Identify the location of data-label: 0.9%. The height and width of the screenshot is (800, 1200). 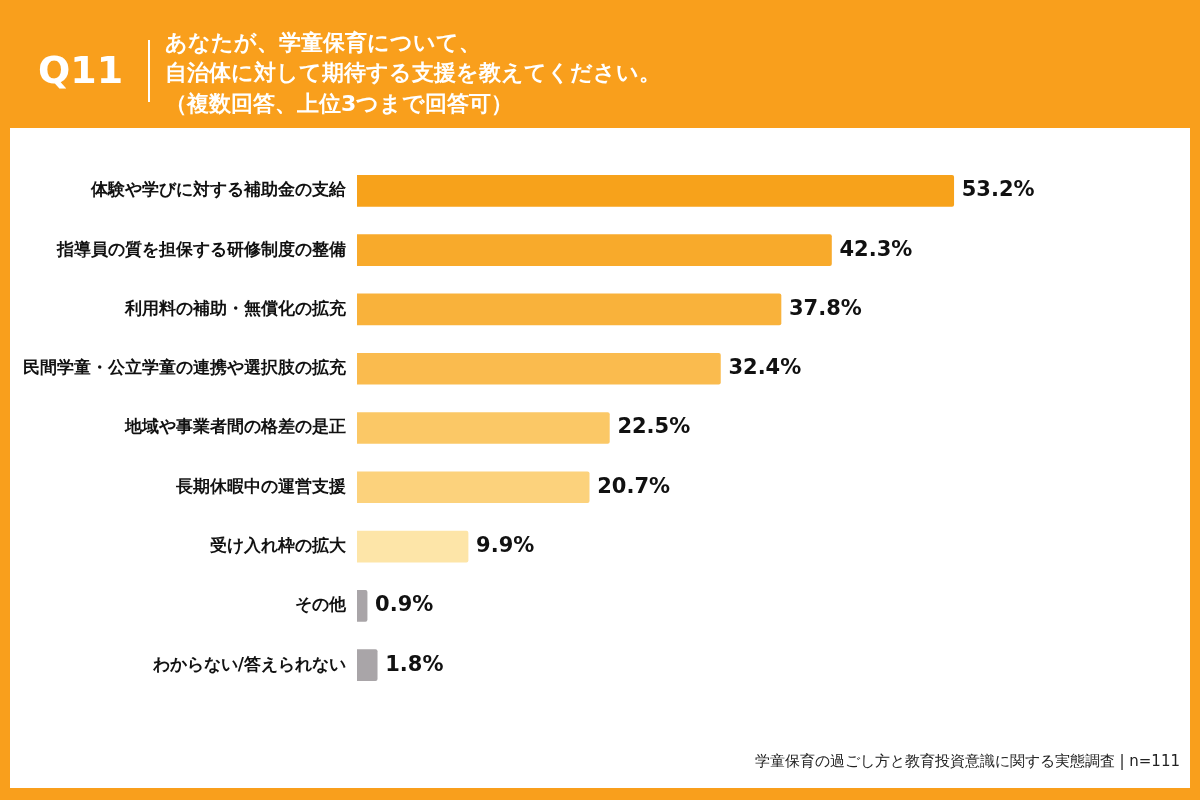
(404, 604).